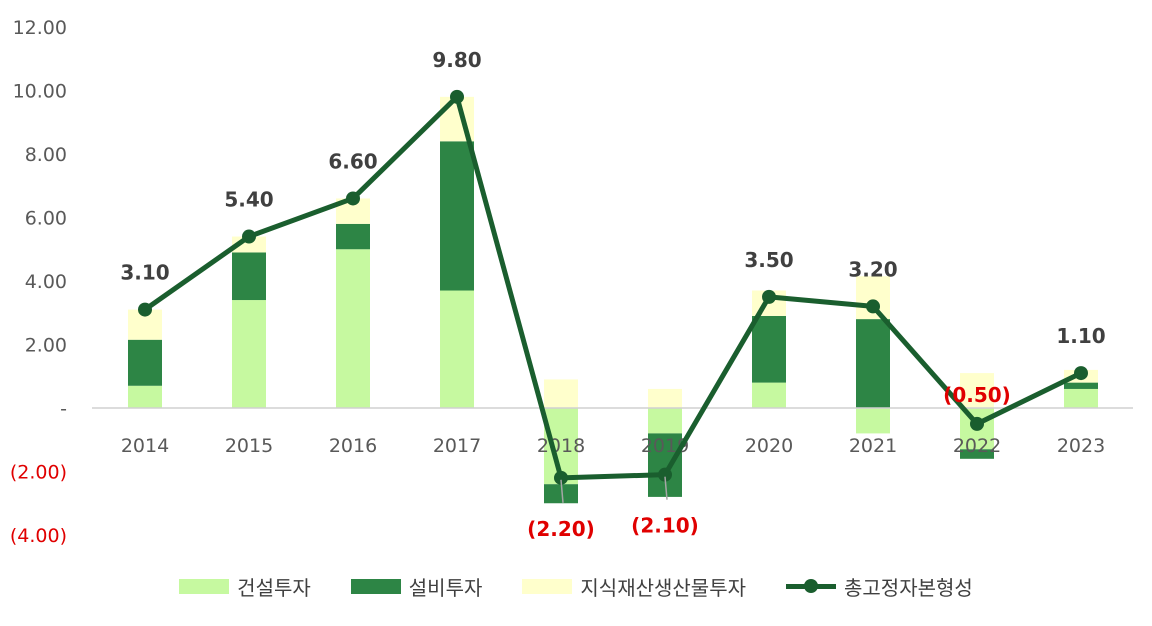 The width and height of the screenshot is (1152, 626). I want to click on x-tick-label: 2014, so click(145, 446).